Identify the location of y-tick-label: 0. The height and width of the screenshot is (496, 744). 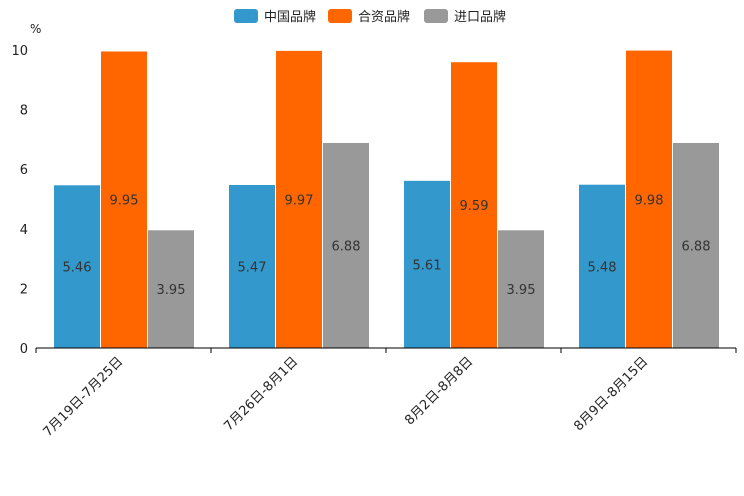
(24, 349).